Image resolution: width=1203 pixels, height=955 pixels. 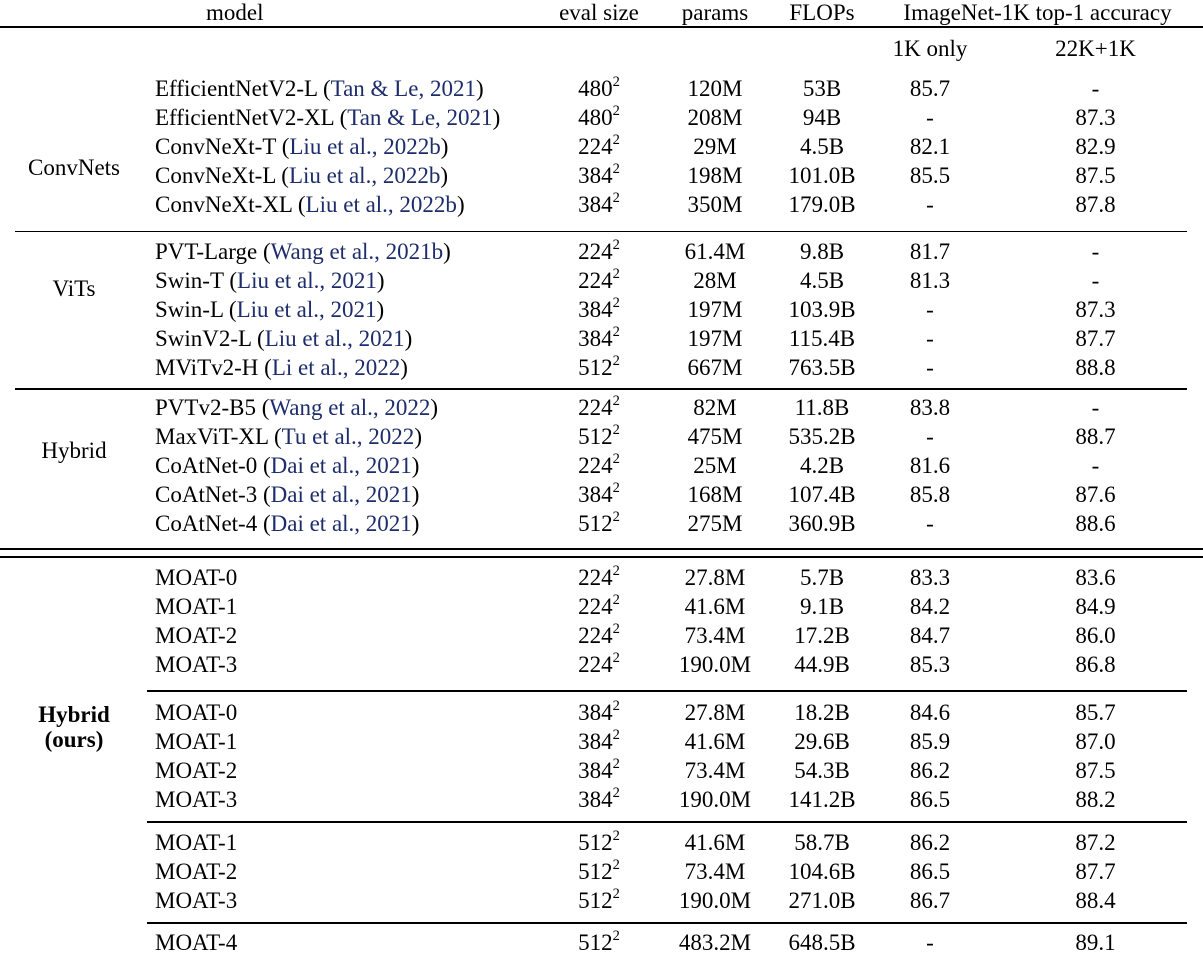 What do you see at coordinates (595, 117) in the screenshot?
I see `eval-size-base: 480` at bounding box center [595, 117].